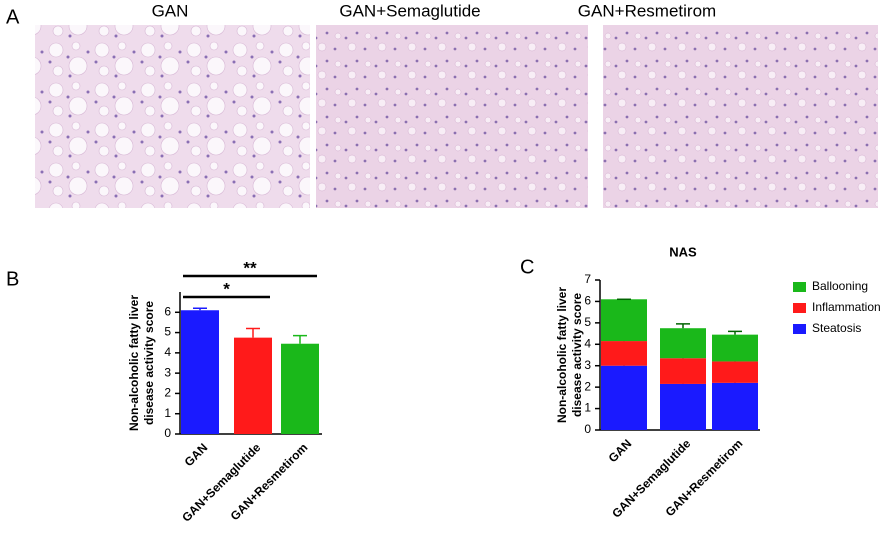 Image resolution: width=888 pixels, height=544 pixels. I want to click on legend-label: Inflammation, so click(846, 307).